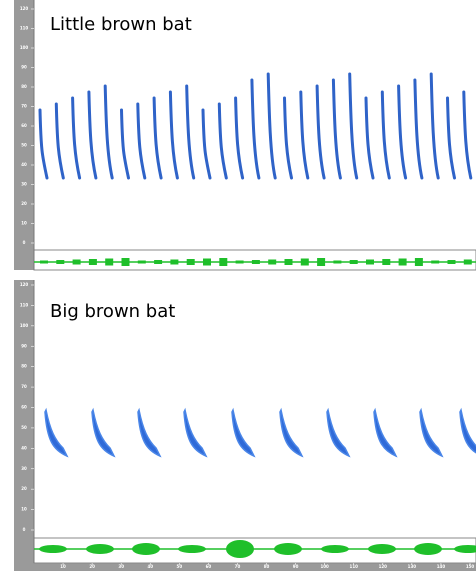 The width and height of the screenshot is (476, 571). Describe the element at coordinates (180, 566) in the screenshot. I see `x-tick-label: 50` at that location.